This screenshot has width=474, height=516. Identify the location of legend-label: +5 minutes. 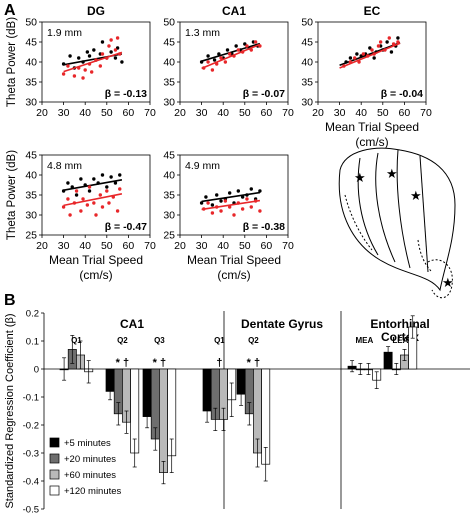
(87, 443).